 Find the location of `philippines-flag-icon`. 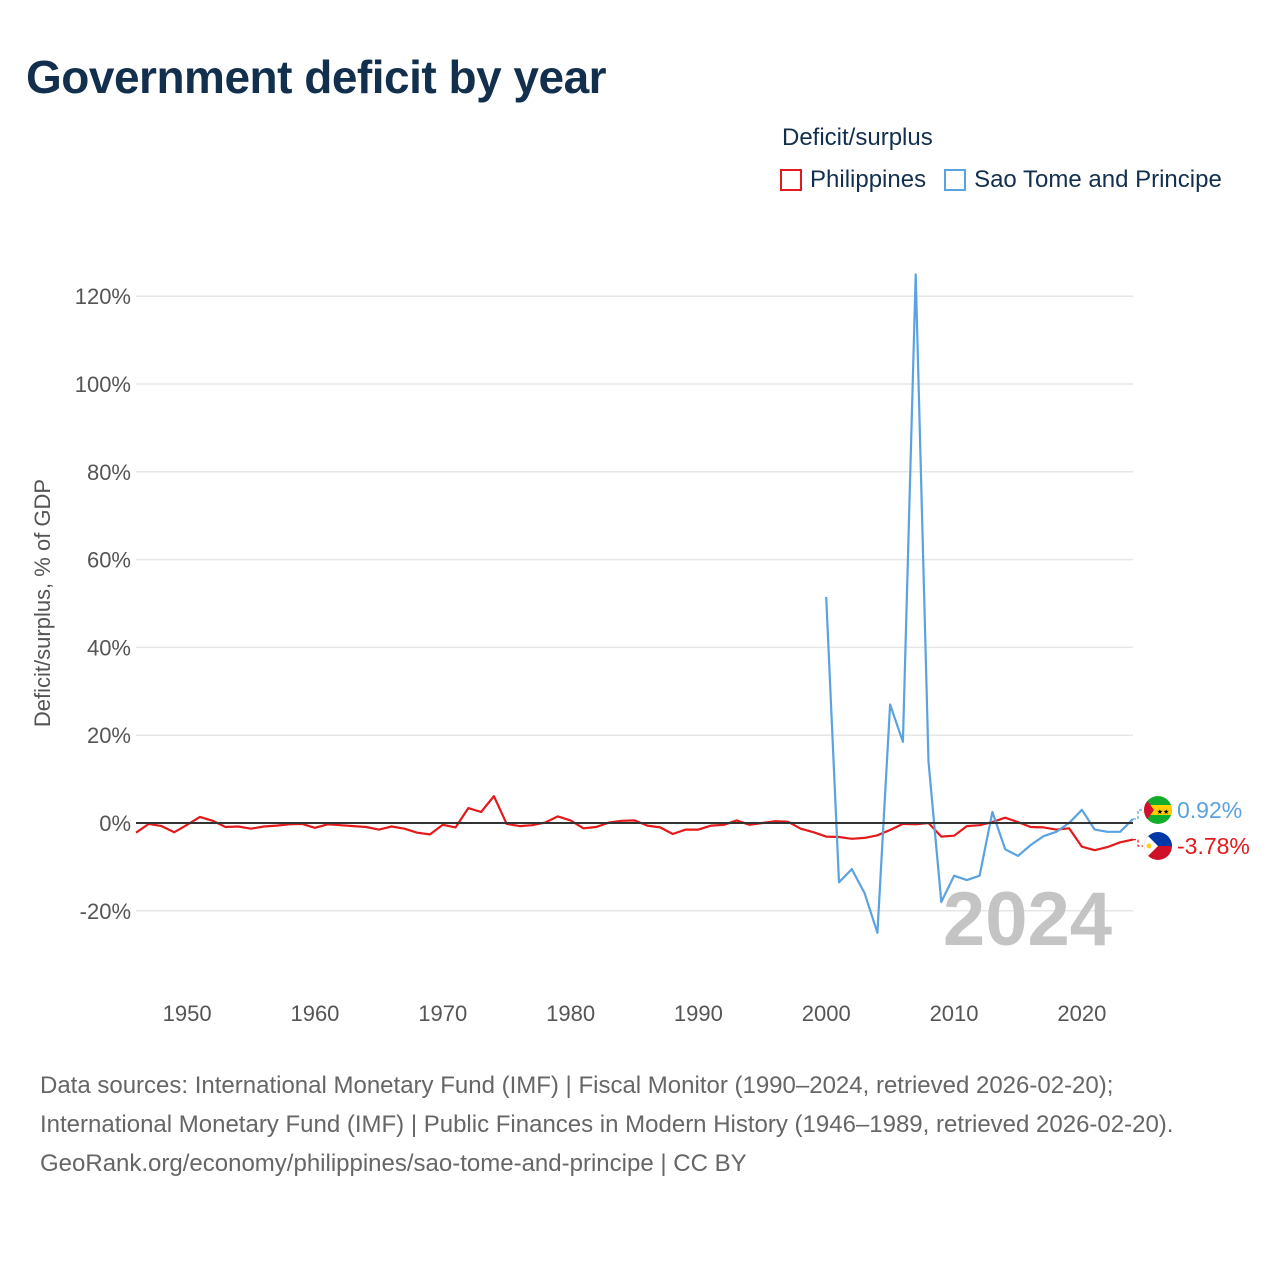

philippines-flag-icon is located at coordinates (1158, 846).